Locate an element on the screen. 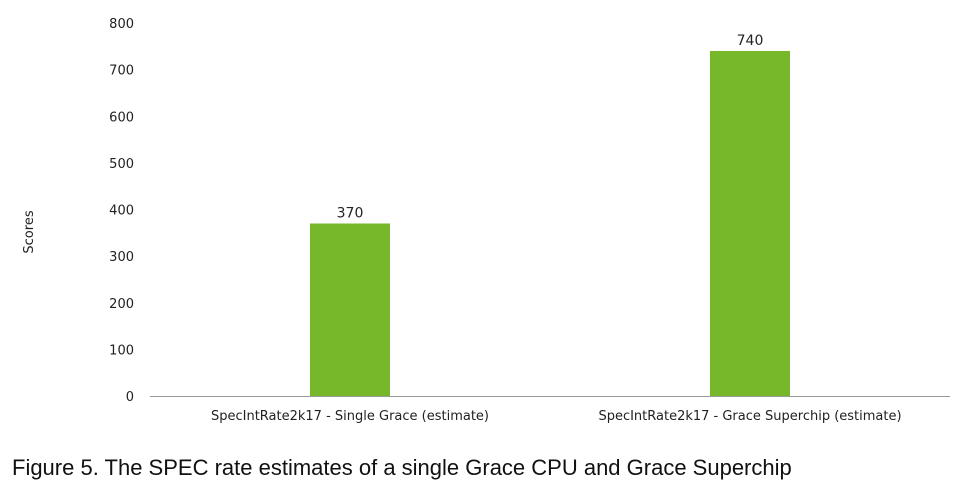 Image resolution: width=970 pixels, height=492 pixels. y-tick-label: 500 is located at coordinates (121, 164).